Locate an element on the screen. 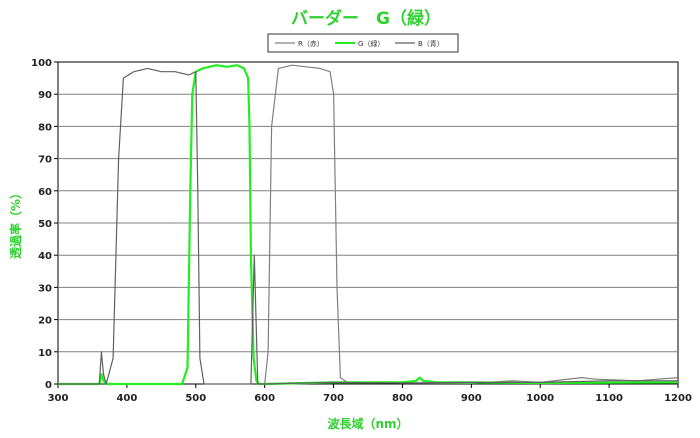 This screenshot has height=438, width=700. legend: R（赤） G（緑） B（青） is located at coordinates (363, 43).